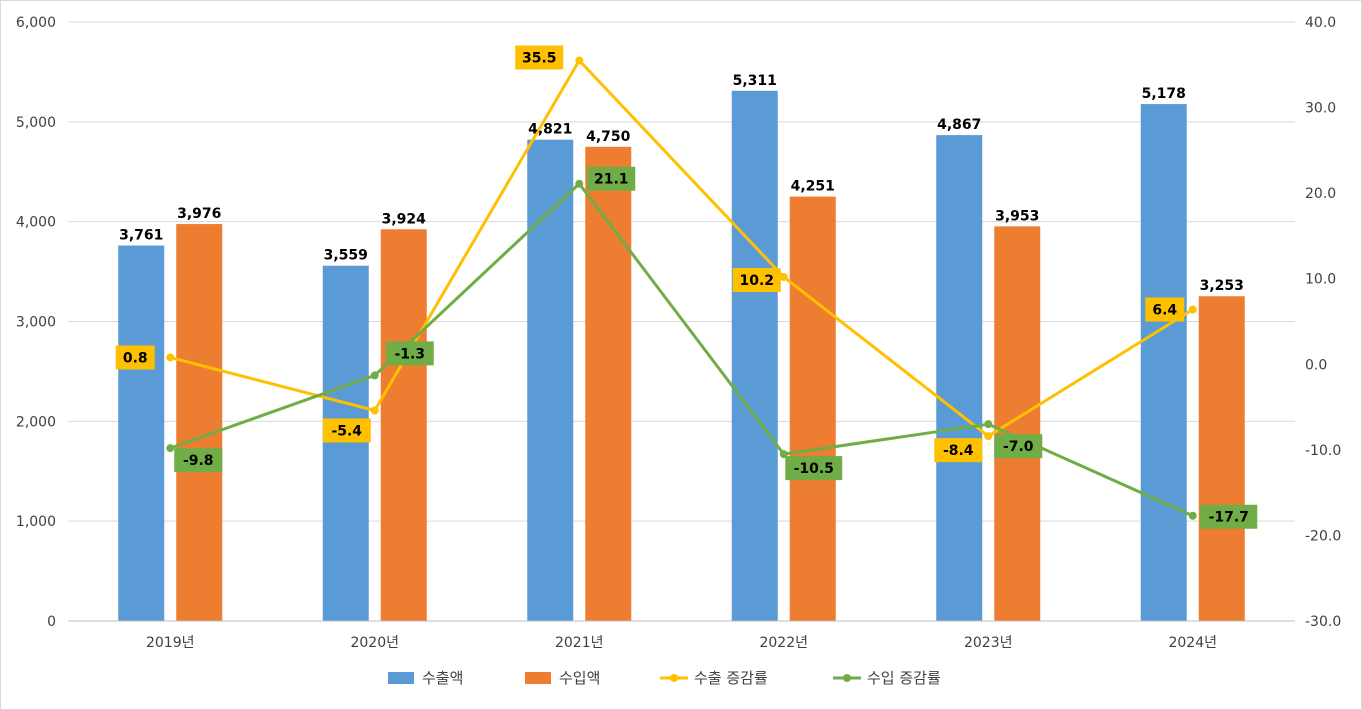 Image resolution: width=1362 pixels, height=710 pixels. Describe the element at coordinates (1323, 622) in the screenshot. I see `y-right-tick-label: -30.0` at that location.